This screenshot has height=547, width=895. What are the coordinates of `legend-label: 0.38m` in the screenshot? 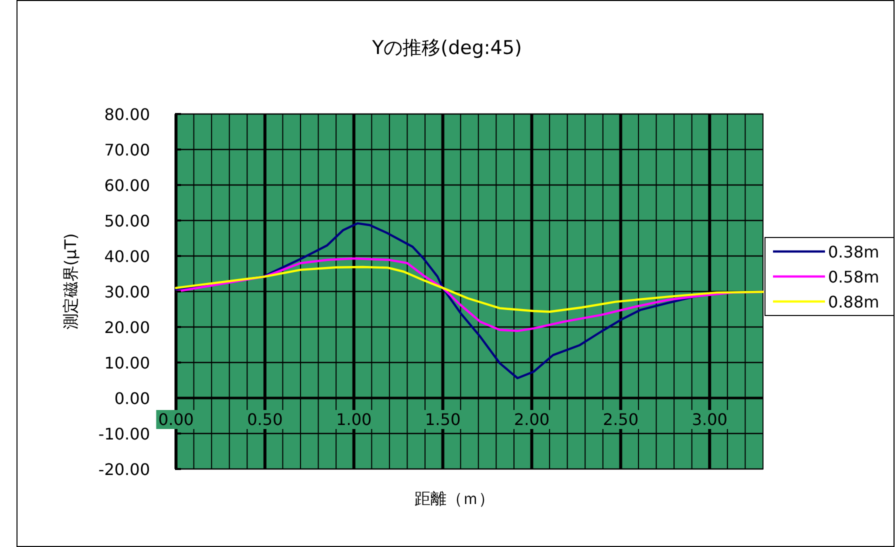 It's located at (854, 252).